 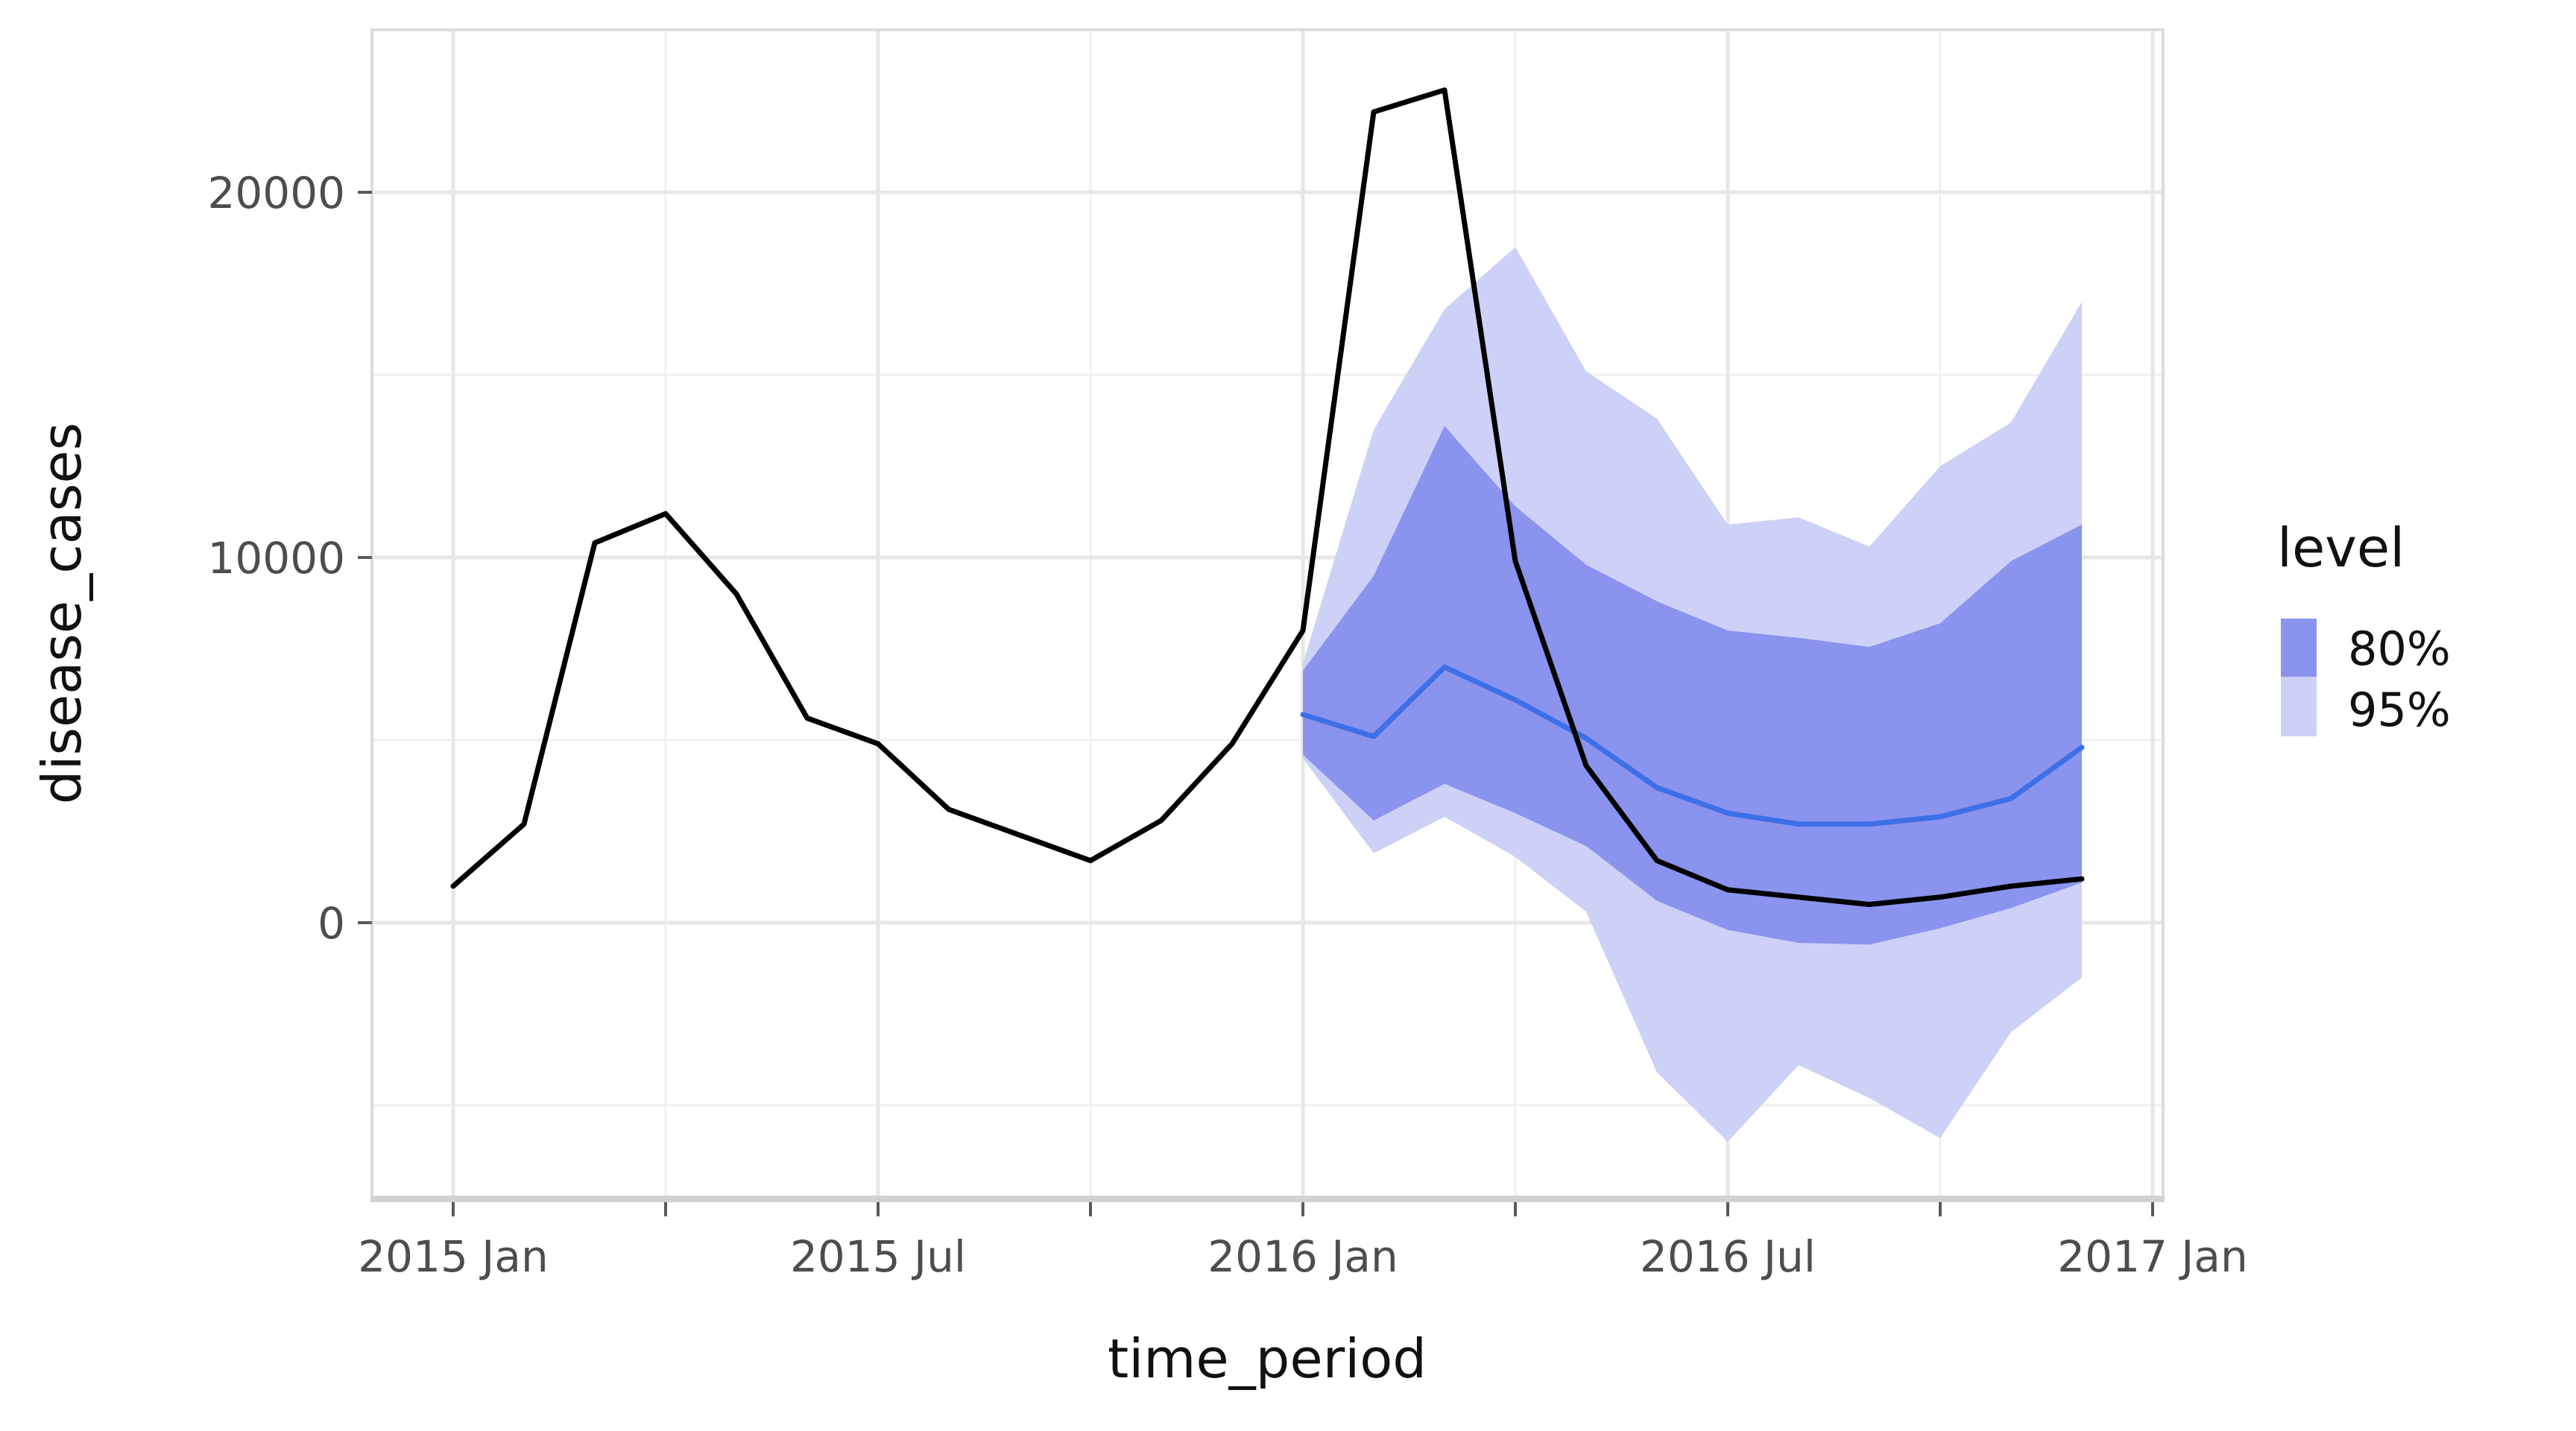 I want to click on forecast-median-line, so click(x=1692, y=746).